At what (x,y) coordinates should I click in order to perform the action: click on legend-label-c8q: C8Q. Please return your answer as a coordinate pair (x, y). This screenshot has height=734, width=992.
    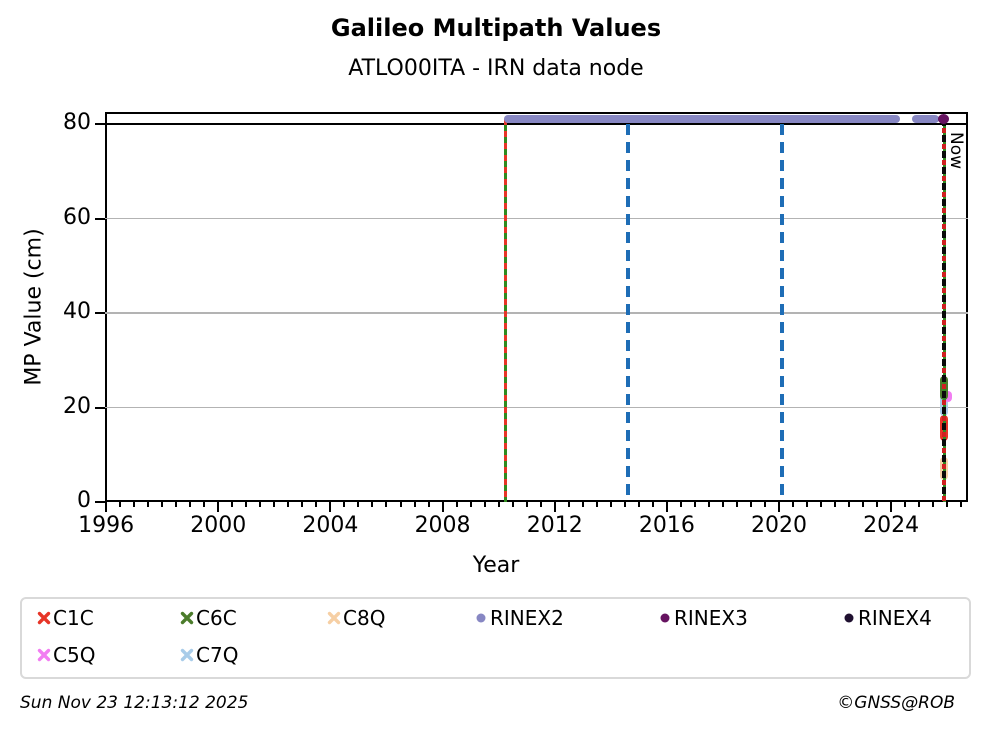
    Looking at the image, I should click on (364, 618).